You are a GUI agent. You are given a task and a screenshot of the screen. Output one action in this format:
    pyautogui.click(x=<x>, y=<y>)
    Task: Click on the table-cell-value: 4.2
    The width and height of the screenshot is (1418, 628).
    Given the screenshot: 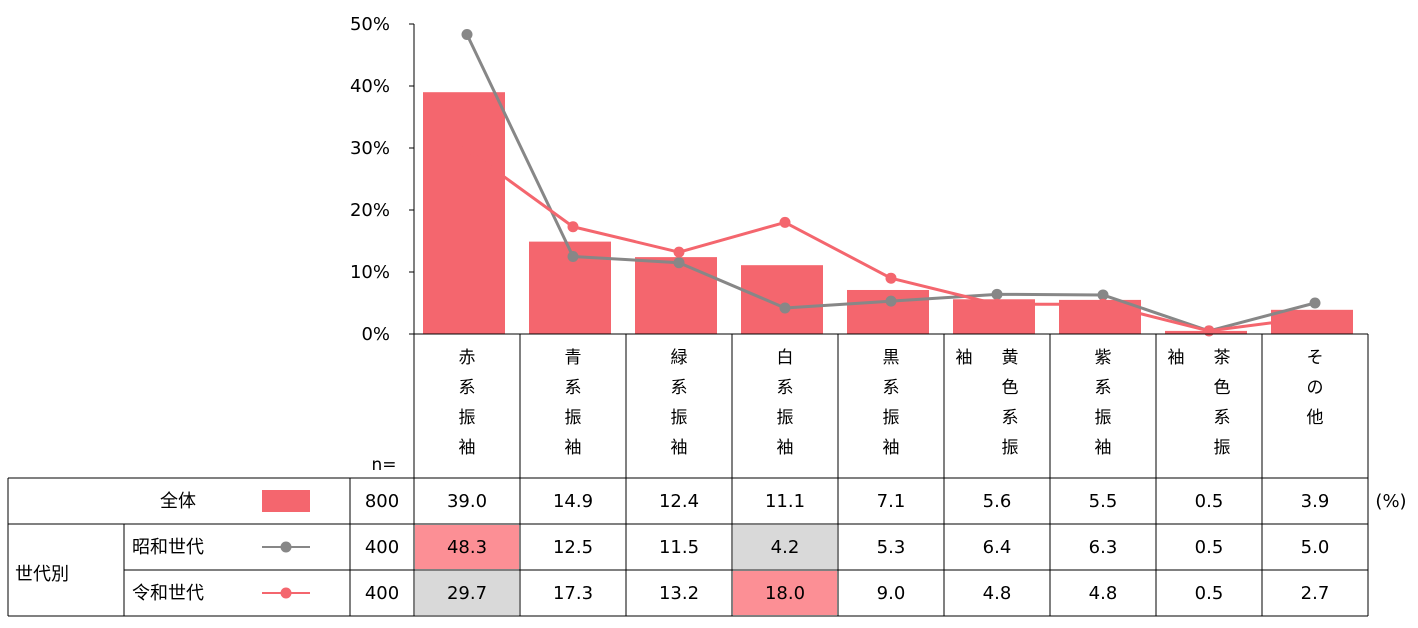 What is the action you would take?
    pyautogui.click(x=785, y=547)
    